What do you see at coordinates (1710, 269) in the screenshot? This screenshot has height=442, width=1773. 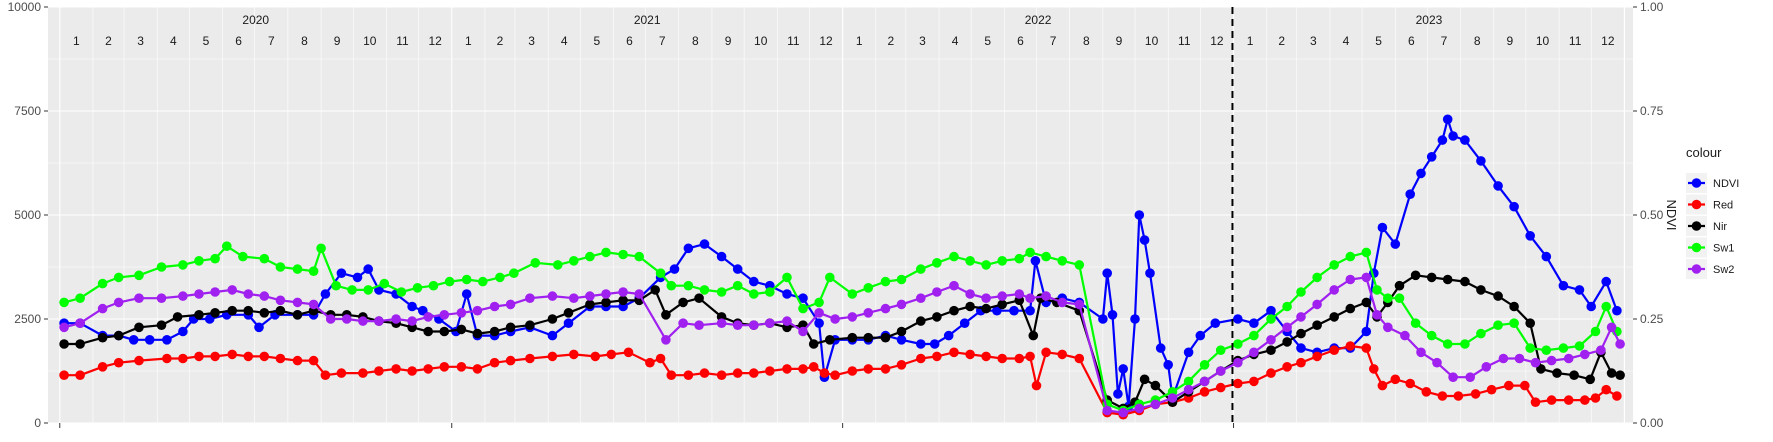 I see `legend-item-sw2: Sw2` at bounding box center [1710, 269].